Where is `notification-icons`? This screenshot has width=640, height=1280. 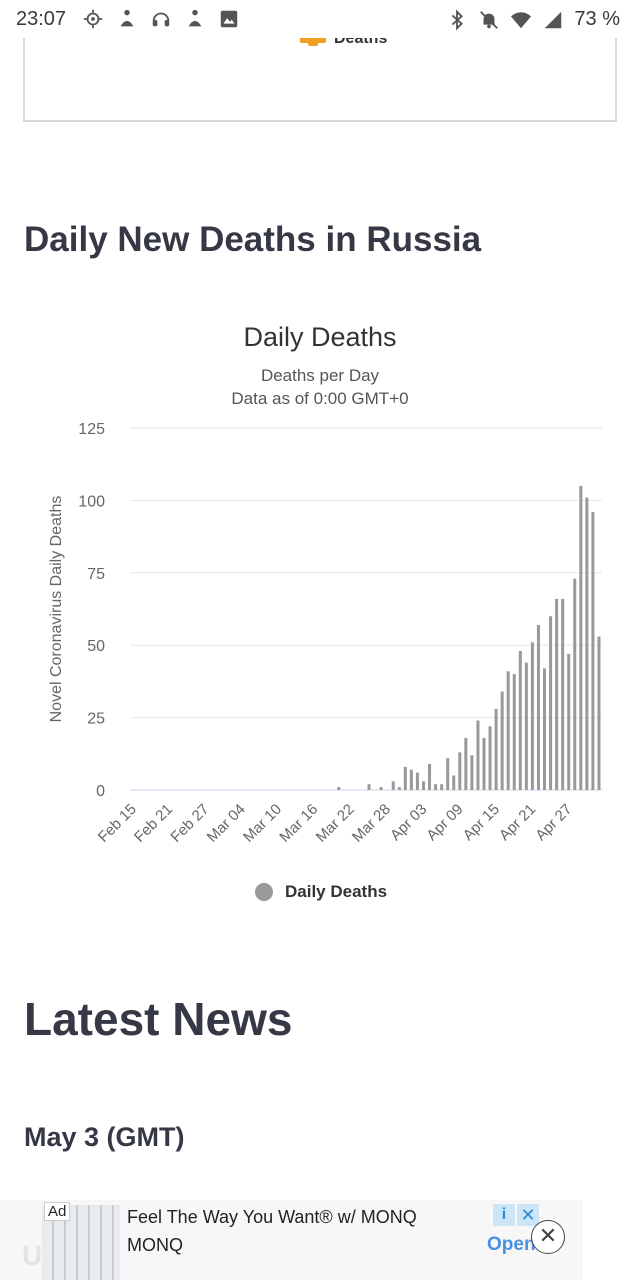
notification-icons is located at coordinates (161, 19).